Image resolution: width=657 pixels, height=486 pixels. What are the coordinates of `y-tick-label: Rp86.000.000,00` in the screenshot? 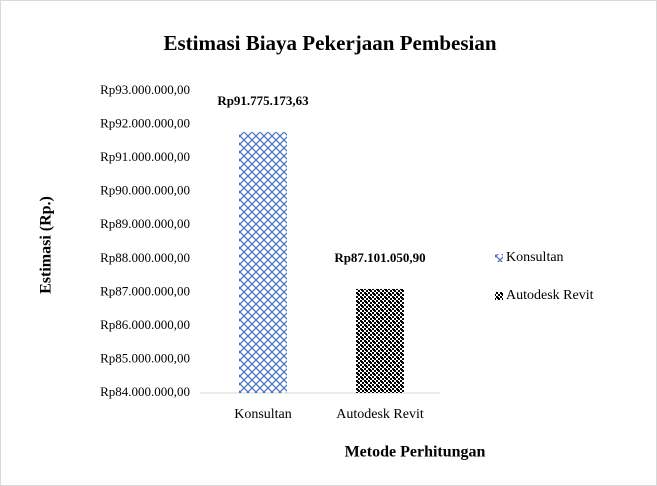 It's located at (145, 324).